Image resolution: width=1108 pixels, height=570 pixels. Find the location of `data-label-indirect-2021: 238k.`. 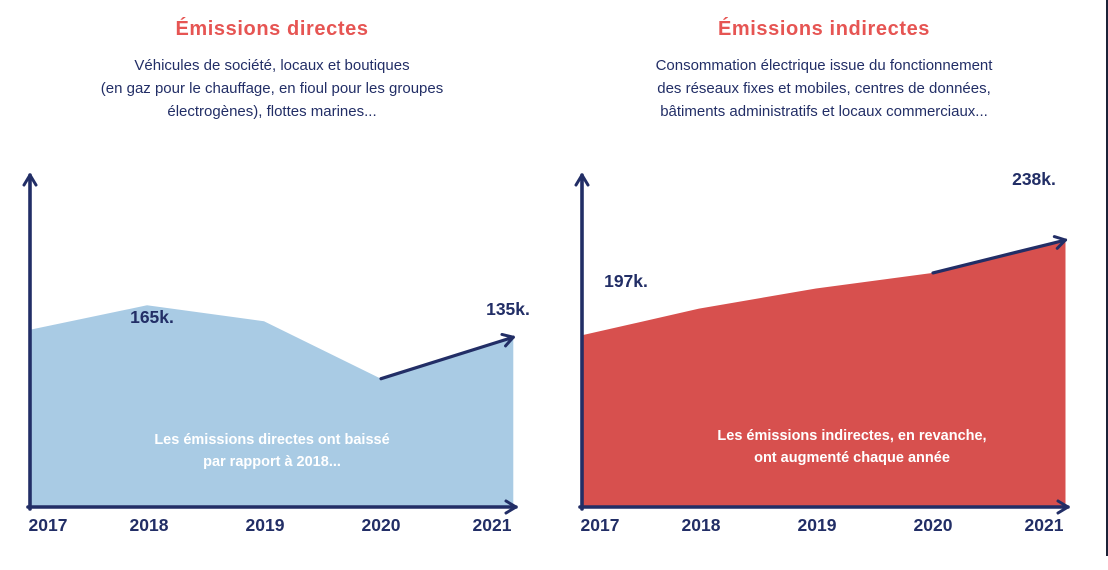

data-label-indirect-2021: 238k. is located at coordinates (1034, 179).